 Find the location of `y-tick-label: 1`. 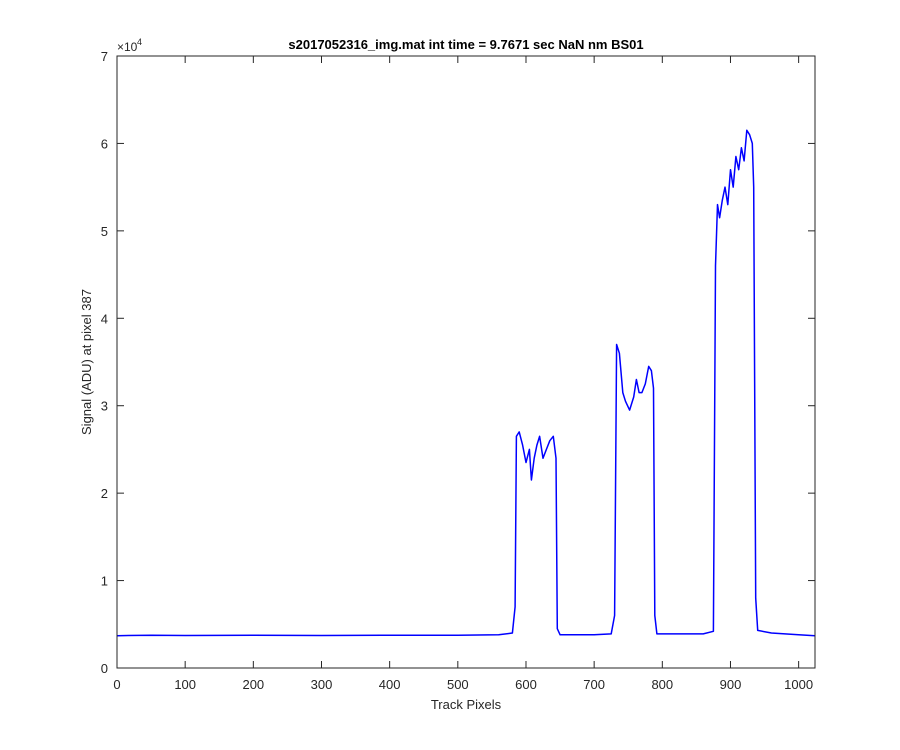

y-tick-label: 1 is located at coordinates (104, 581).